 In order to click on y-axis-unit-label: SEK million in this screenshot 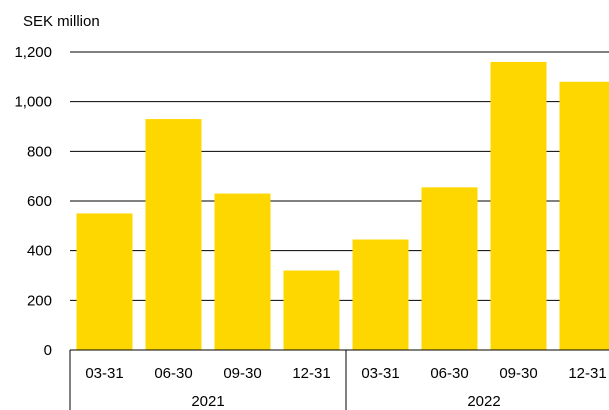, I will do `click(61, 21)`.